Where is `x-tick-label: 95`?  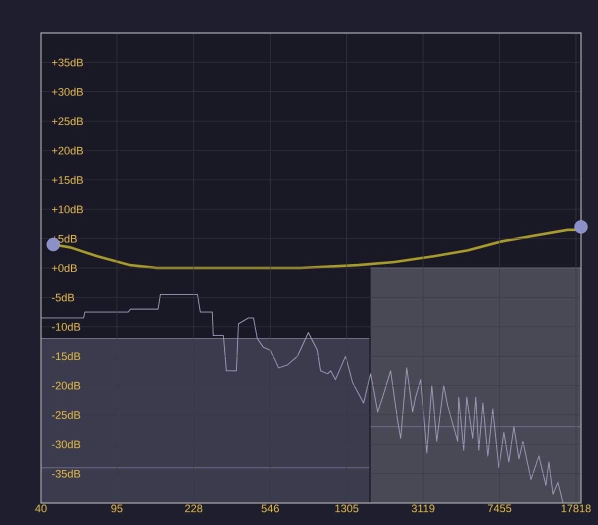
x-tick-label: 95 is located at coordinates (116, 508).